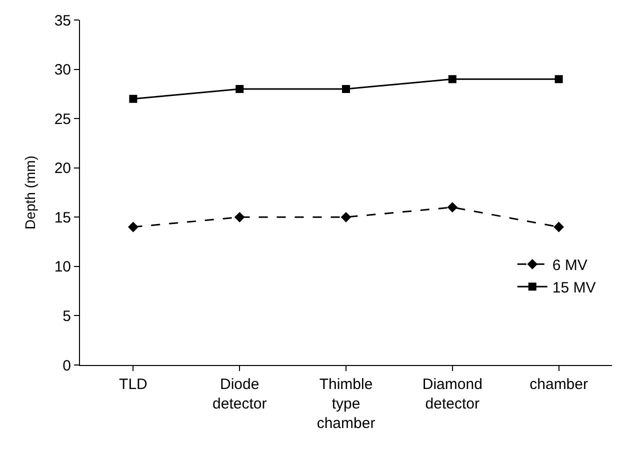  What do you see at coordinates (30, 193) in the screenshot?
I see `y-axis-title: Depth (mm)` at bounding box center [30, 193].